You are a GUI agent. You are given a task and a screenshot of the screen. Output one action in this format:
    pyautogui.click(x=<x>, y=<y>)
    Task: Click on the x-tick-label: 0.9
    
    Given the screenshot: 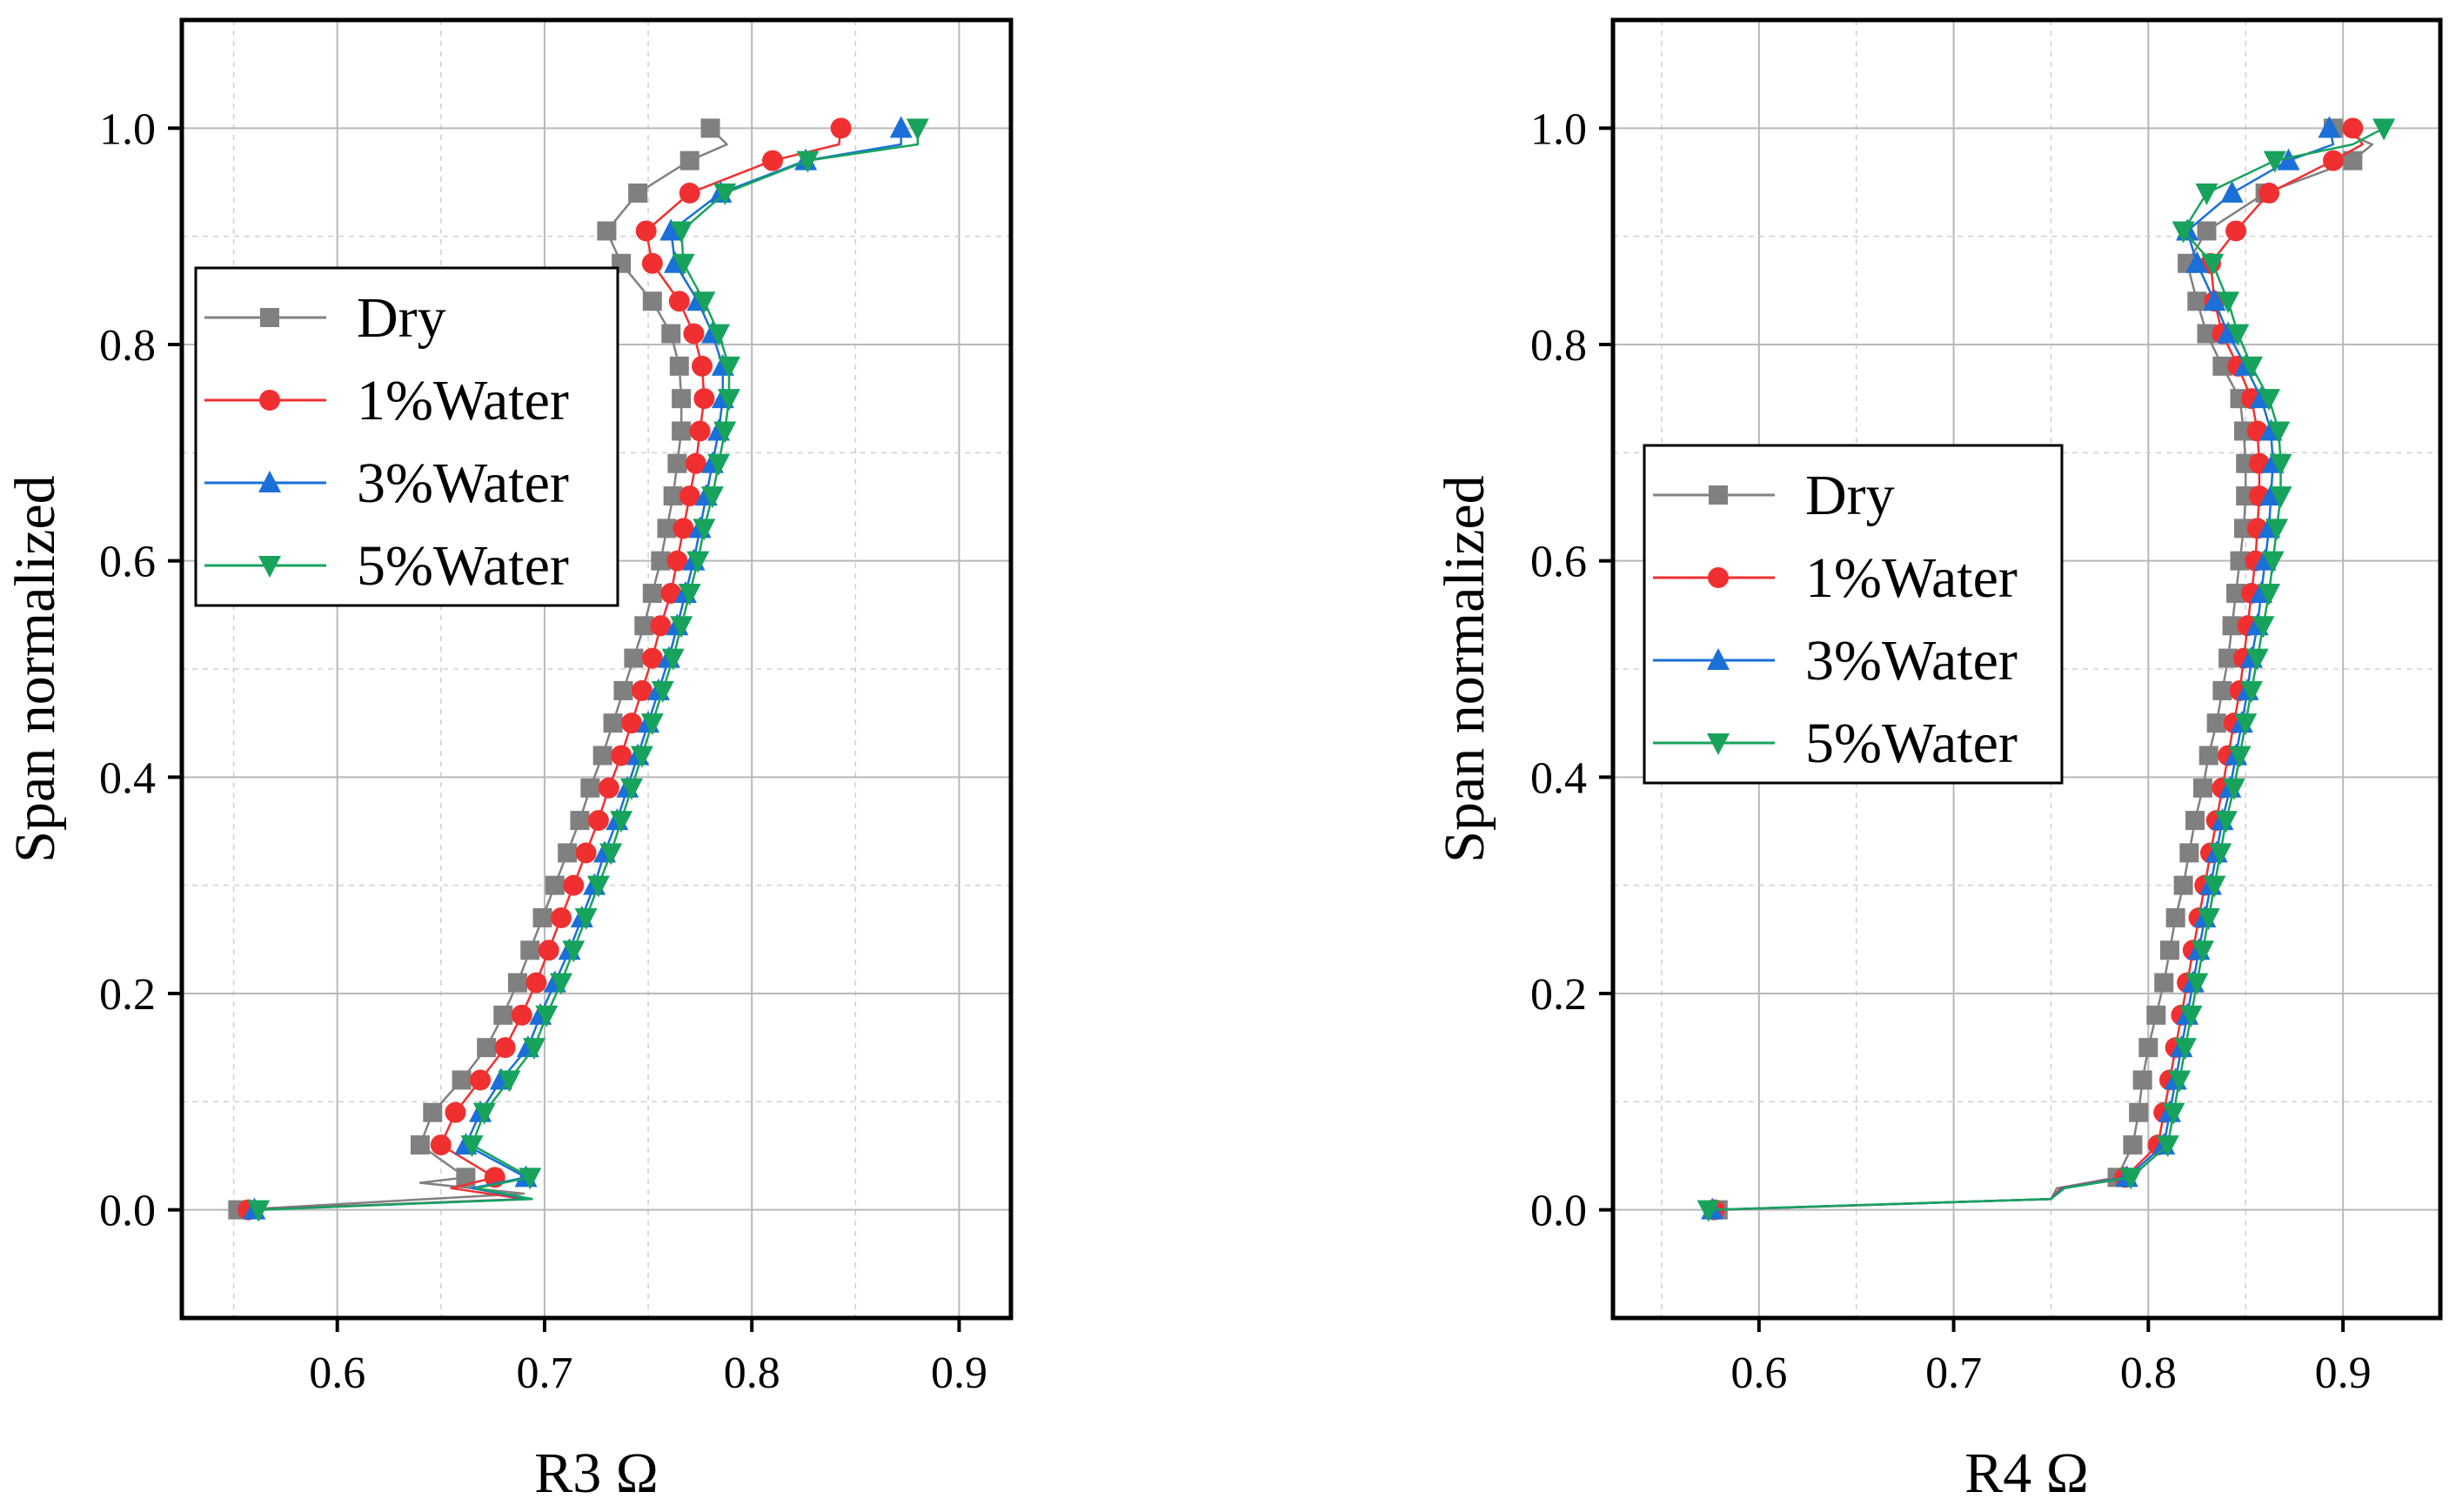 What is the action you would take?
    pyautogui.click(x=959, y=1373)
    